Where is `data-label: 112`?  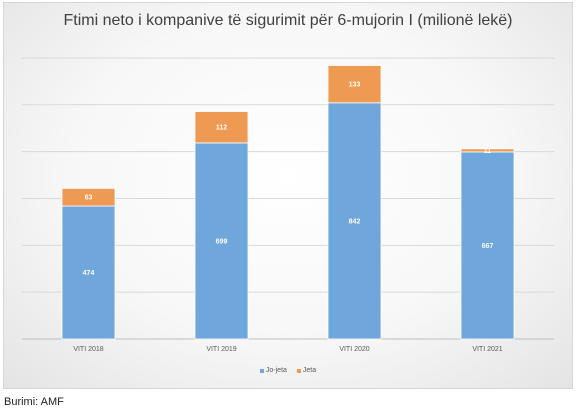
data-label: 112 is located at coordinates (221, 128).